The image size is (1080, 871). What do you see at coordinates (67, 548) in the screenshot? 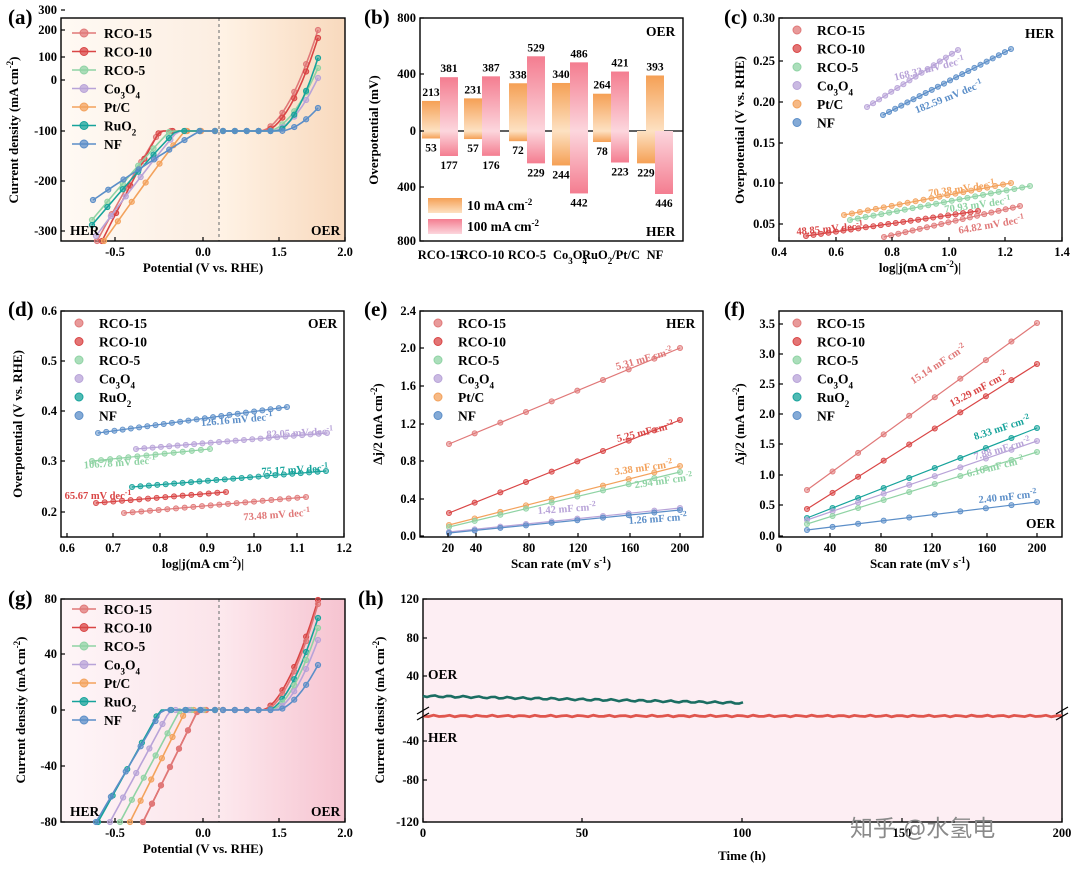
I see `xtick-label: 0.6` at bounding box center [67, 548].